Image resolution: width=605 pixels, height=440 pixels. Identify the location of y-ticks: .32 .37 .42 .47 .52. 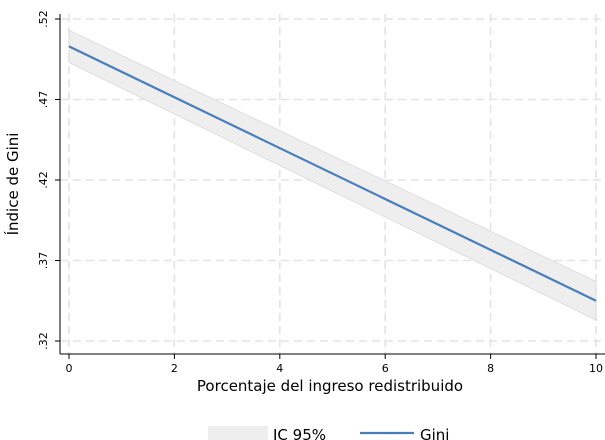
(48, 180).